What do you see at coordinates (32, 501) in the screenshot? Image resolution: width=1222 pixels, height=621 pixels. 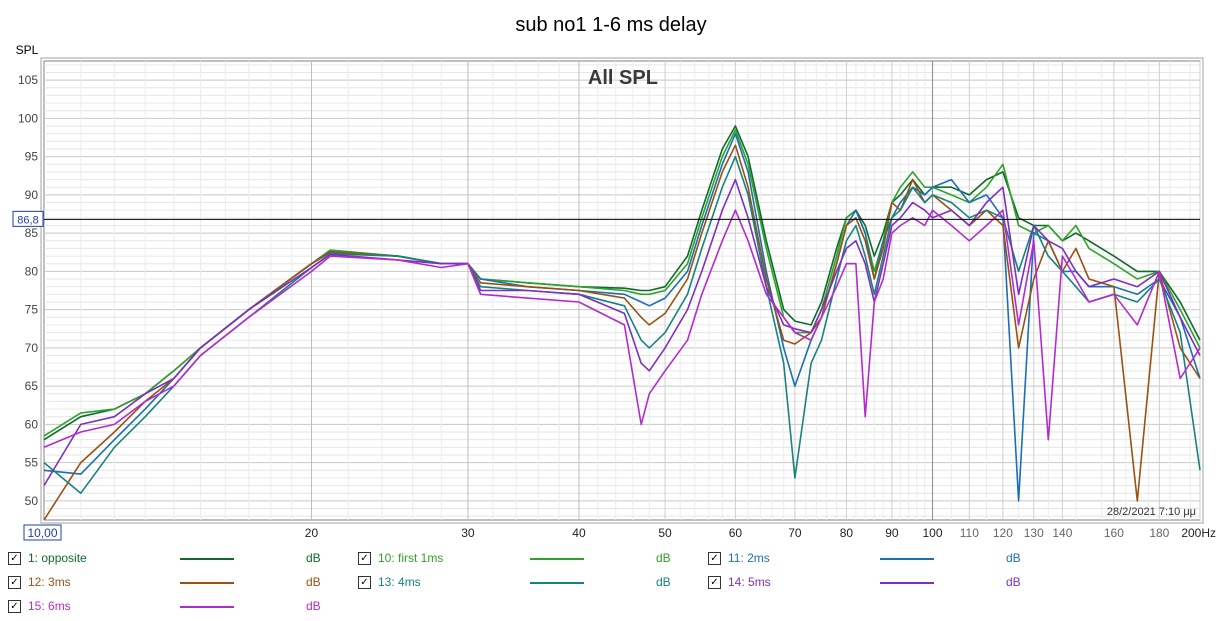 I see `y-tick-label: 50` at bounding box center [32, 501].